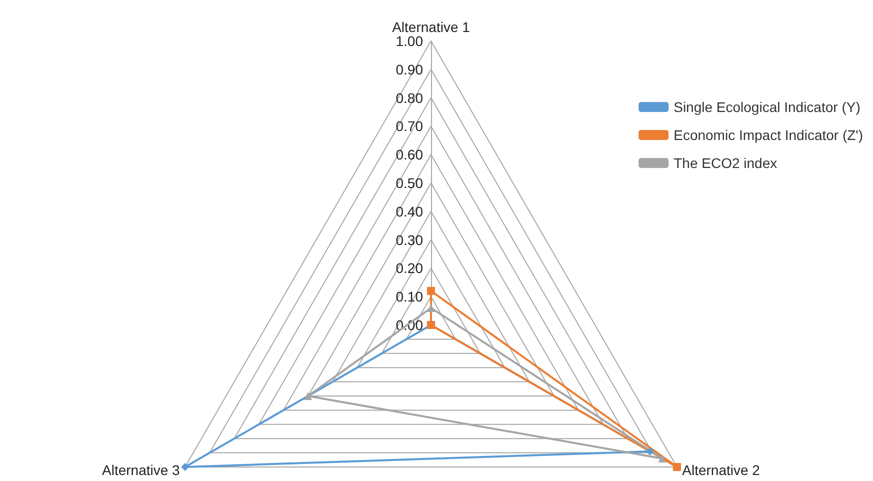 This screenshot has height=481, width=873. Describe the element at coordinates (410, 183) in the screenshot. I see `y-tick-label: 0.50` at that location.